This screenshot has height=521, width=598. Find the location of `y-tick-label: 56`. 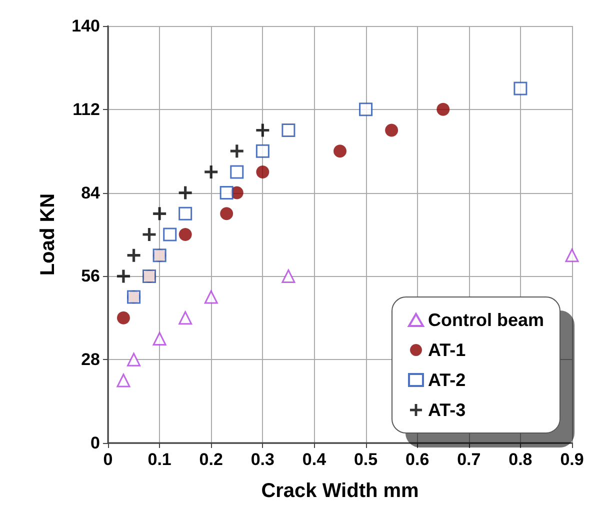

y-tick-label: 56 is located at coordinates (90, 276).